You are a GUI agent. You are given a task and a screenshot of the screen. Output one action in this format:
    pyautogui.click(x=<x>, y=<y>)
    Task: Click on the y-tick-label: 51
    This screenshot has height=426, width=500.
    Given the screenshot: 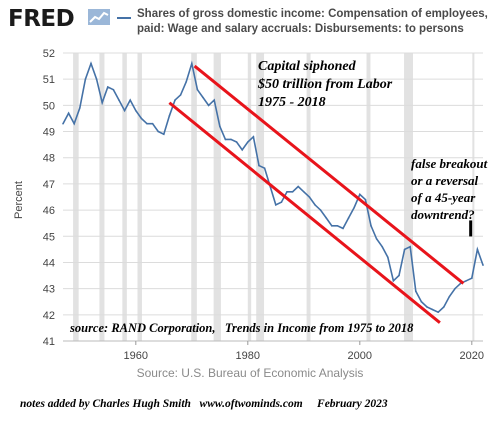 What is the action you would take?
    pyautogui.click(x=49, y=80)
    